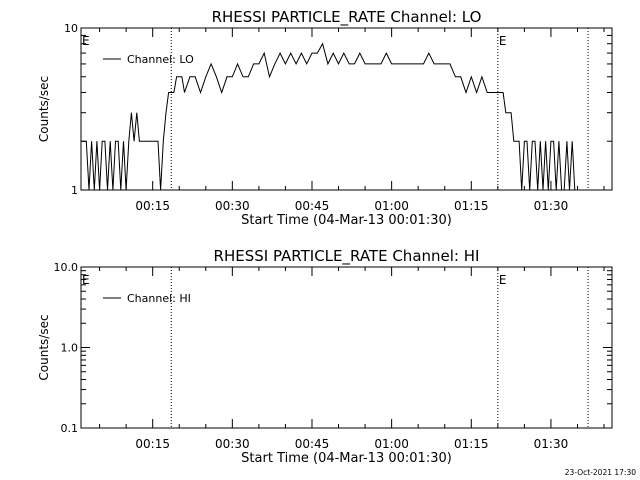 This screenshot has height=480, width=640. Describe the element at coordinates (160, 59) in the screenshot. I see `legend-label: Channel: LO` at that location.